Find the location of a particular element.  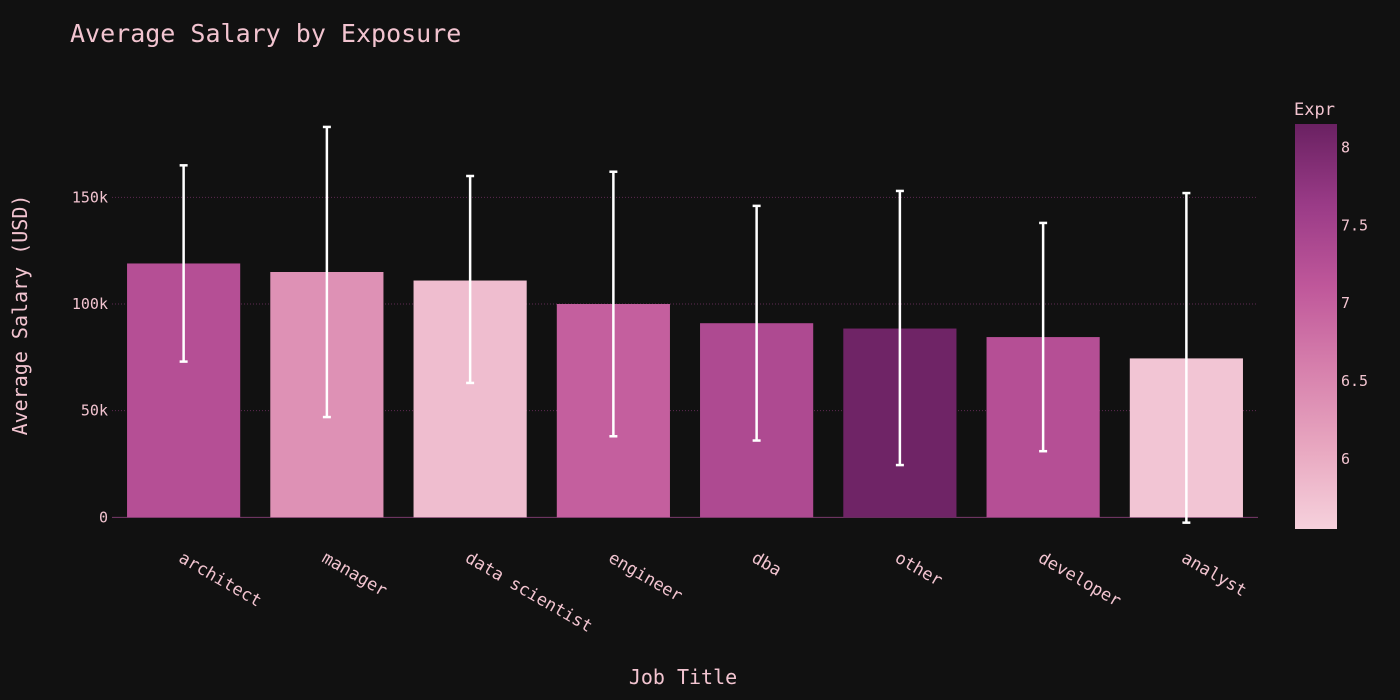

y-axis-title: Average Salary (USD) is located at coordinates (20, 315).